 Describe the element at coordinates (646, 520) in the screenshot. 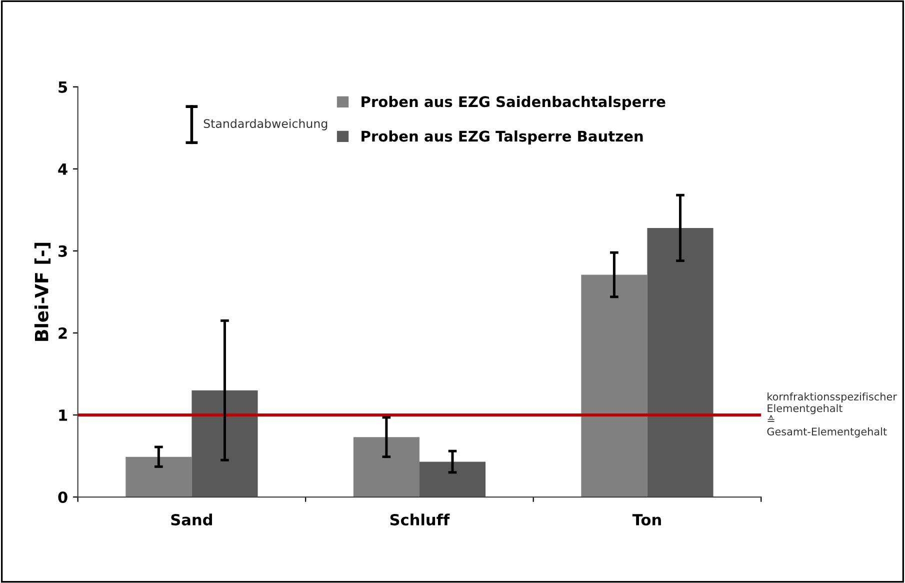

I see `x-tick-label: Ton` at that location.